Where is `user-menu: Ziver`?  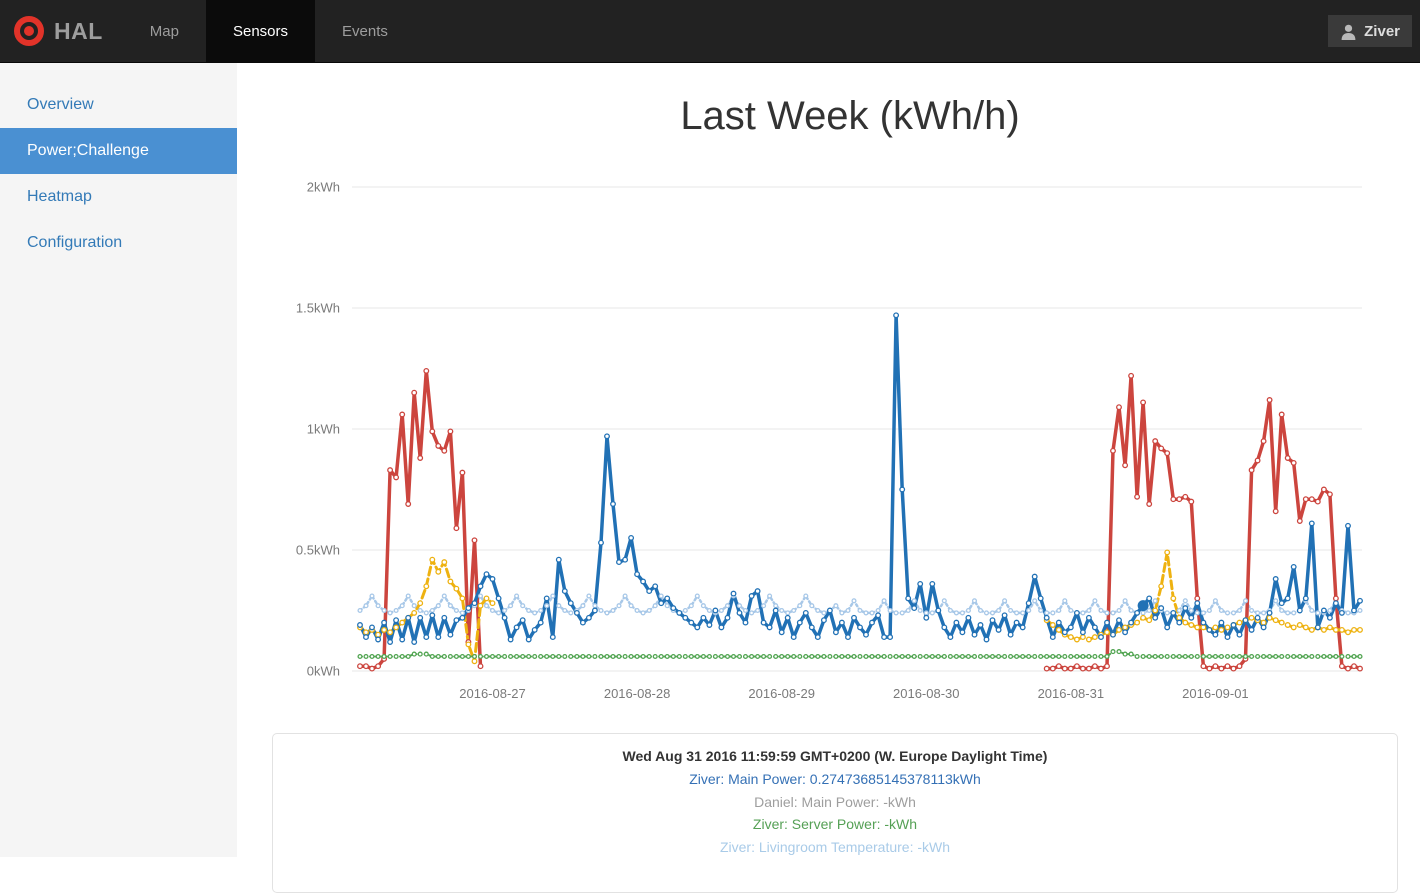
user-menu: Ziver is located at coordinates (1370, 31).